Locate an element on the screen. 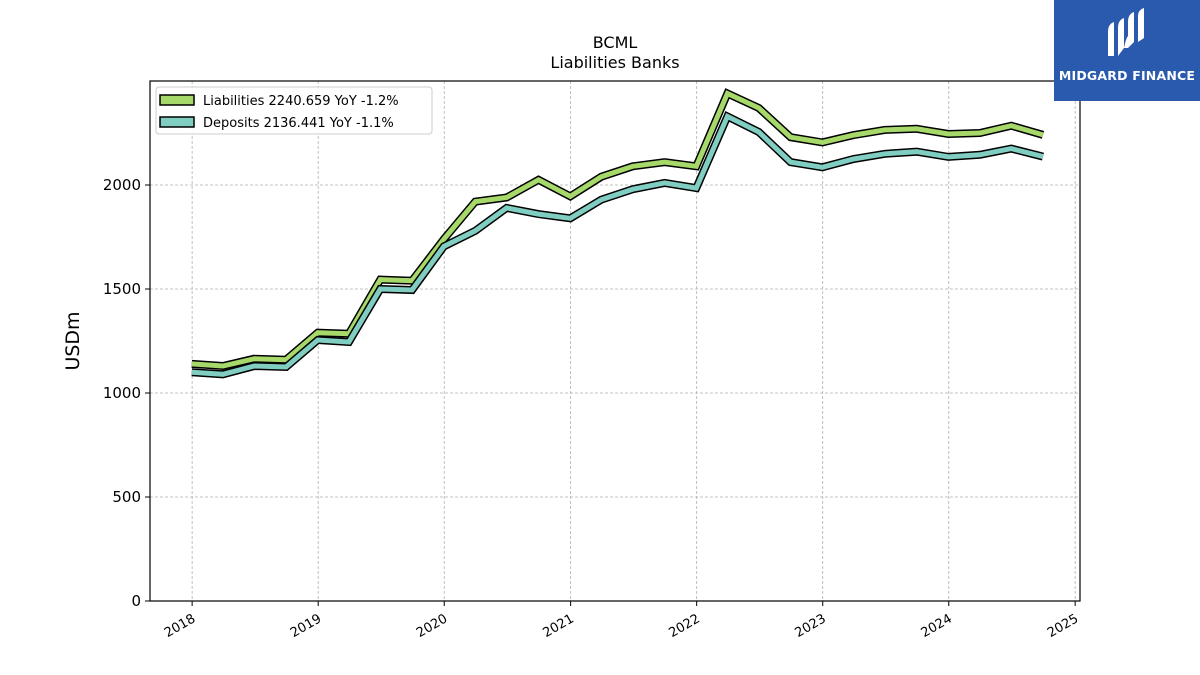 This screenshot has height=675, width=1200. x-tick-label: 2024 is located at coordinates (937, 626).